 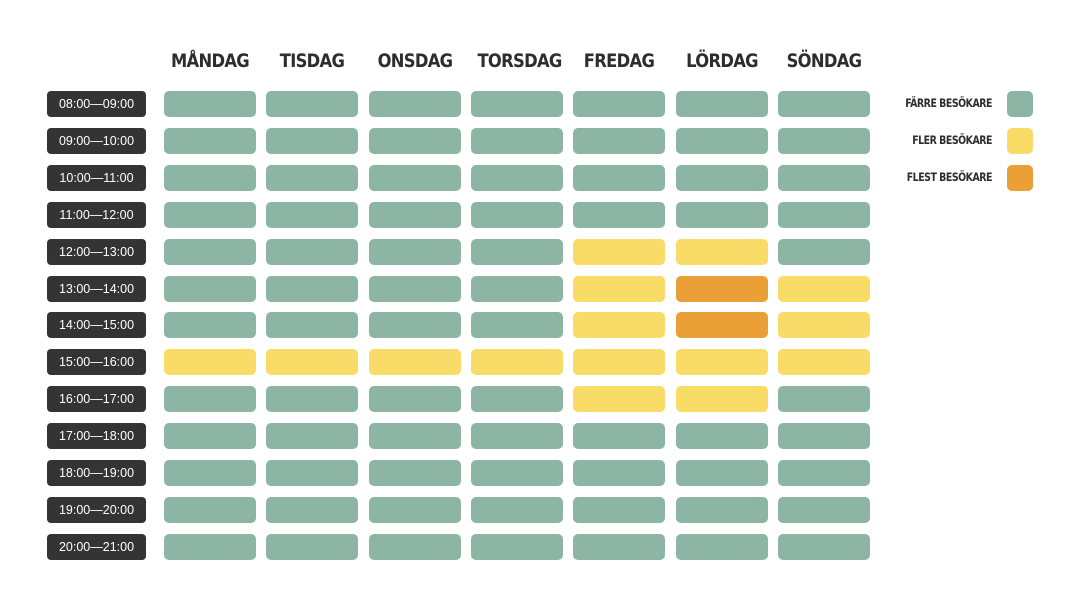 What do you see at coordinates (312, 61) in the screenshot?
I see `day-header: TISDAG` at bounding box center [312, 61].